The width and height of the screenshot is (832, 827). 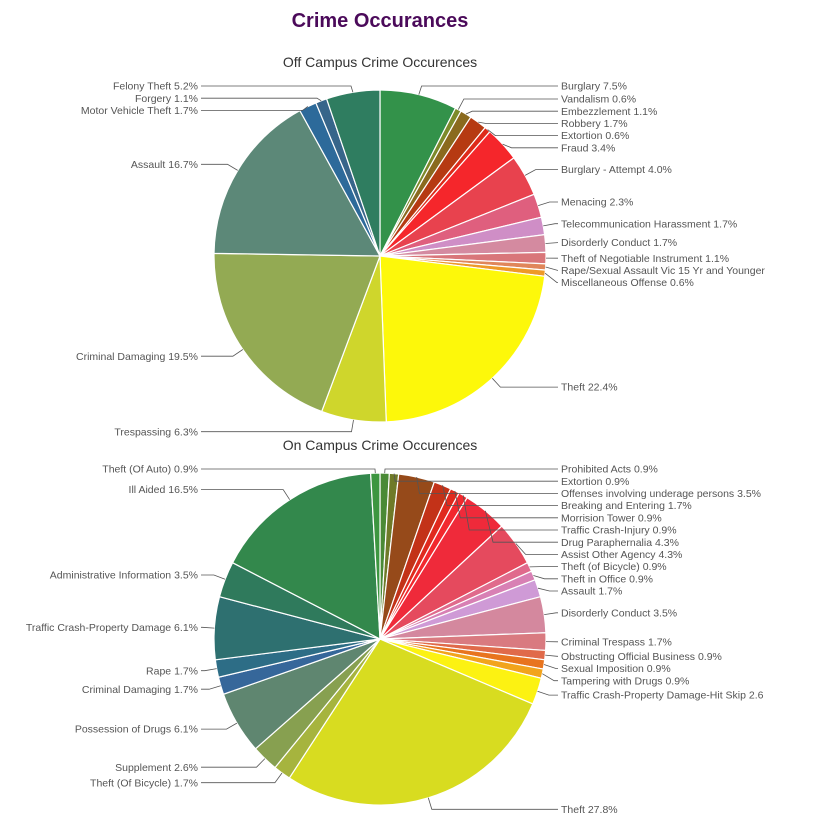 I want to click on slice-label: Prohibited Acts 0.9%, so click(x=609, y=470).